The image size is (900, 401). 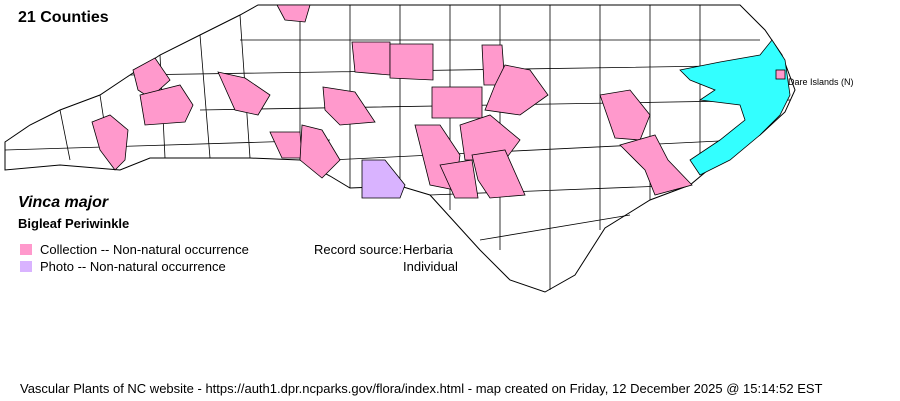 What do you see at coordinates (63, 202) in the screenshot?
I see `scientific-name: Vinca major` at bounding box center [63, 202].